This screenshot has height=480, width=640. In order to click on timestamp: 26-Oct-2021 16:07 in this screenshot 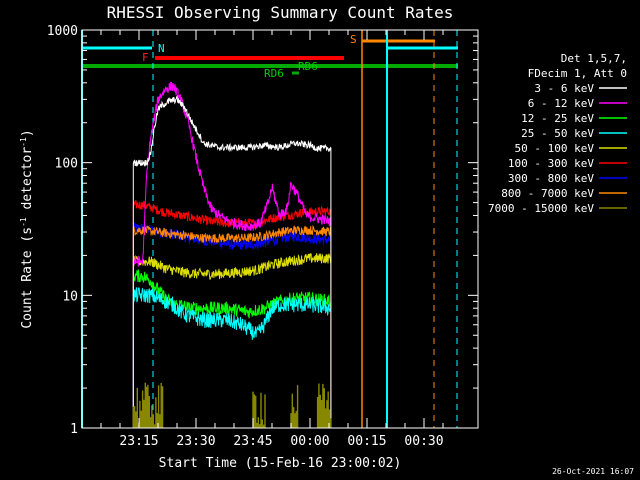, I will do `click(593, 471)`.